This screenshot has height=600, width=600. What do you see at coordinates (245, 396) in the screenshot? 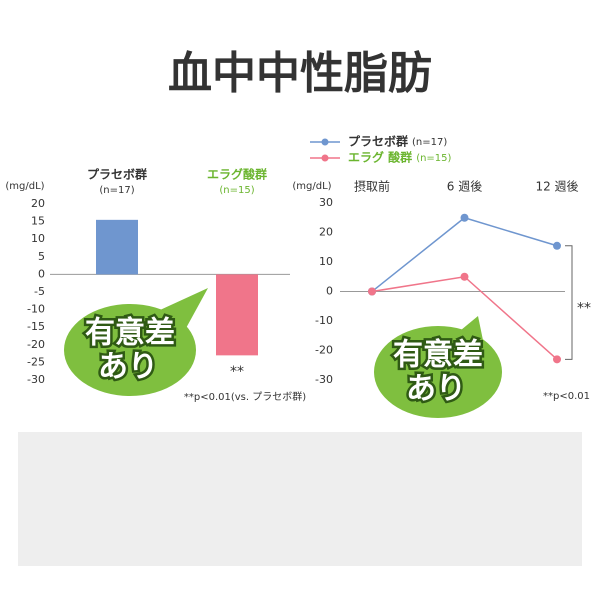
I see `annotation: **p<0.01(vs. プラセボ群)` at bounding box center [245, 396].